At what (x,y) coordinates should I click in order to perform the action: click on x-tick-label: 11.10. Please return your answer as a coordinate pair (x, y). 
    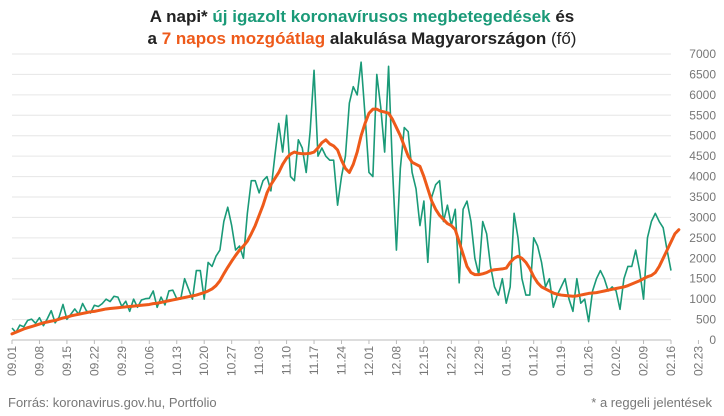
    Looking at the image, I should click on (287, 360).